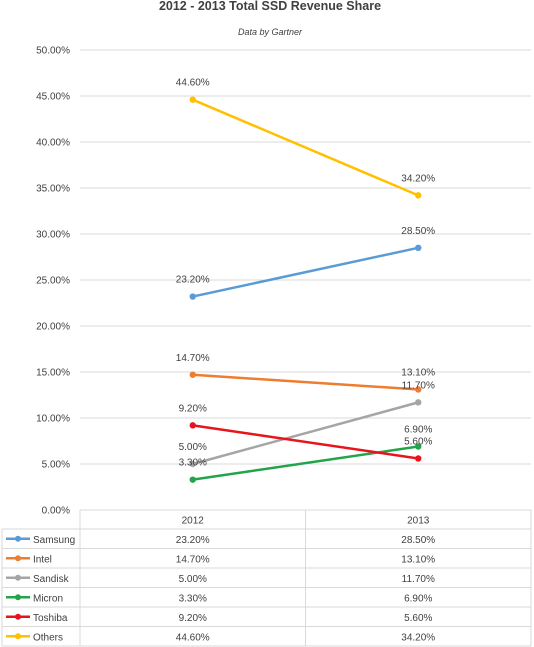 This screenshot has width=534, height=647. I want to click on series-line-micron, so click(305, 463).